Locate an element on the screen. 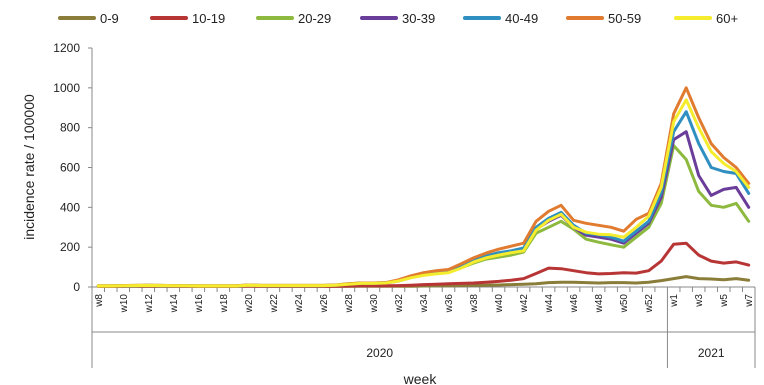  legend-label: 0-9 is located at coordinates (109, 18).